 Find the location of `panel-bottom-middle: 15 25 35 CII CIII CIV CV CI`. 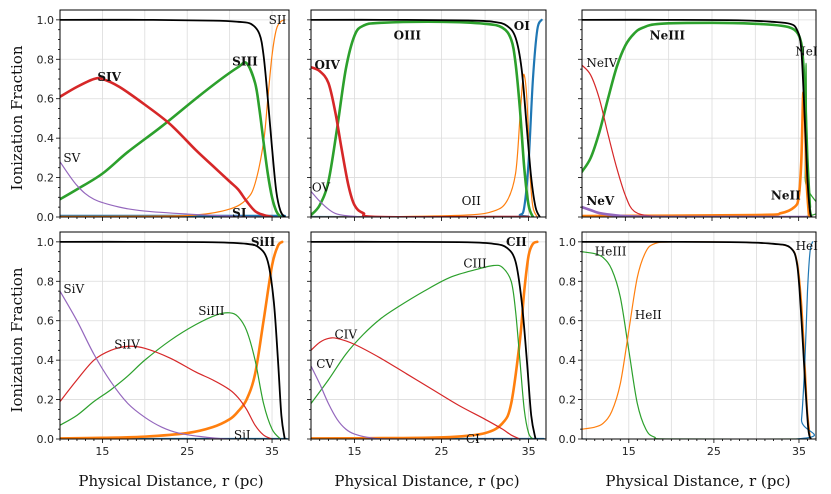

panel-bottom-middle: 15 25 35 CII CIII CIV CV CI is located at coordinates (427, 344).